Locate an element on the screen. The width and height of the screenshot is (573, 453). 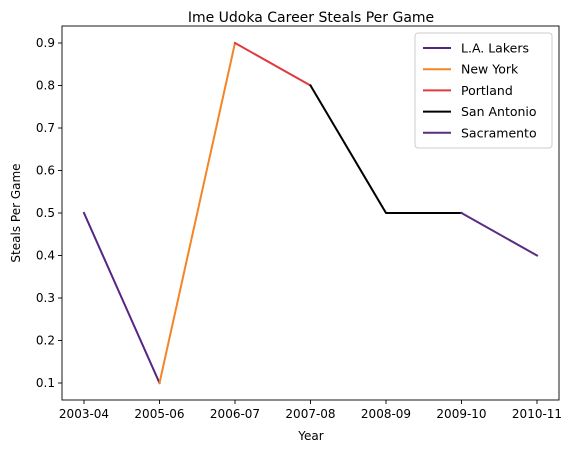
y-axis: 0.1 0.2 0.3 0.4 0.5 0.6 0.7 0.8 0.9 is located at coordinates (49, 213).